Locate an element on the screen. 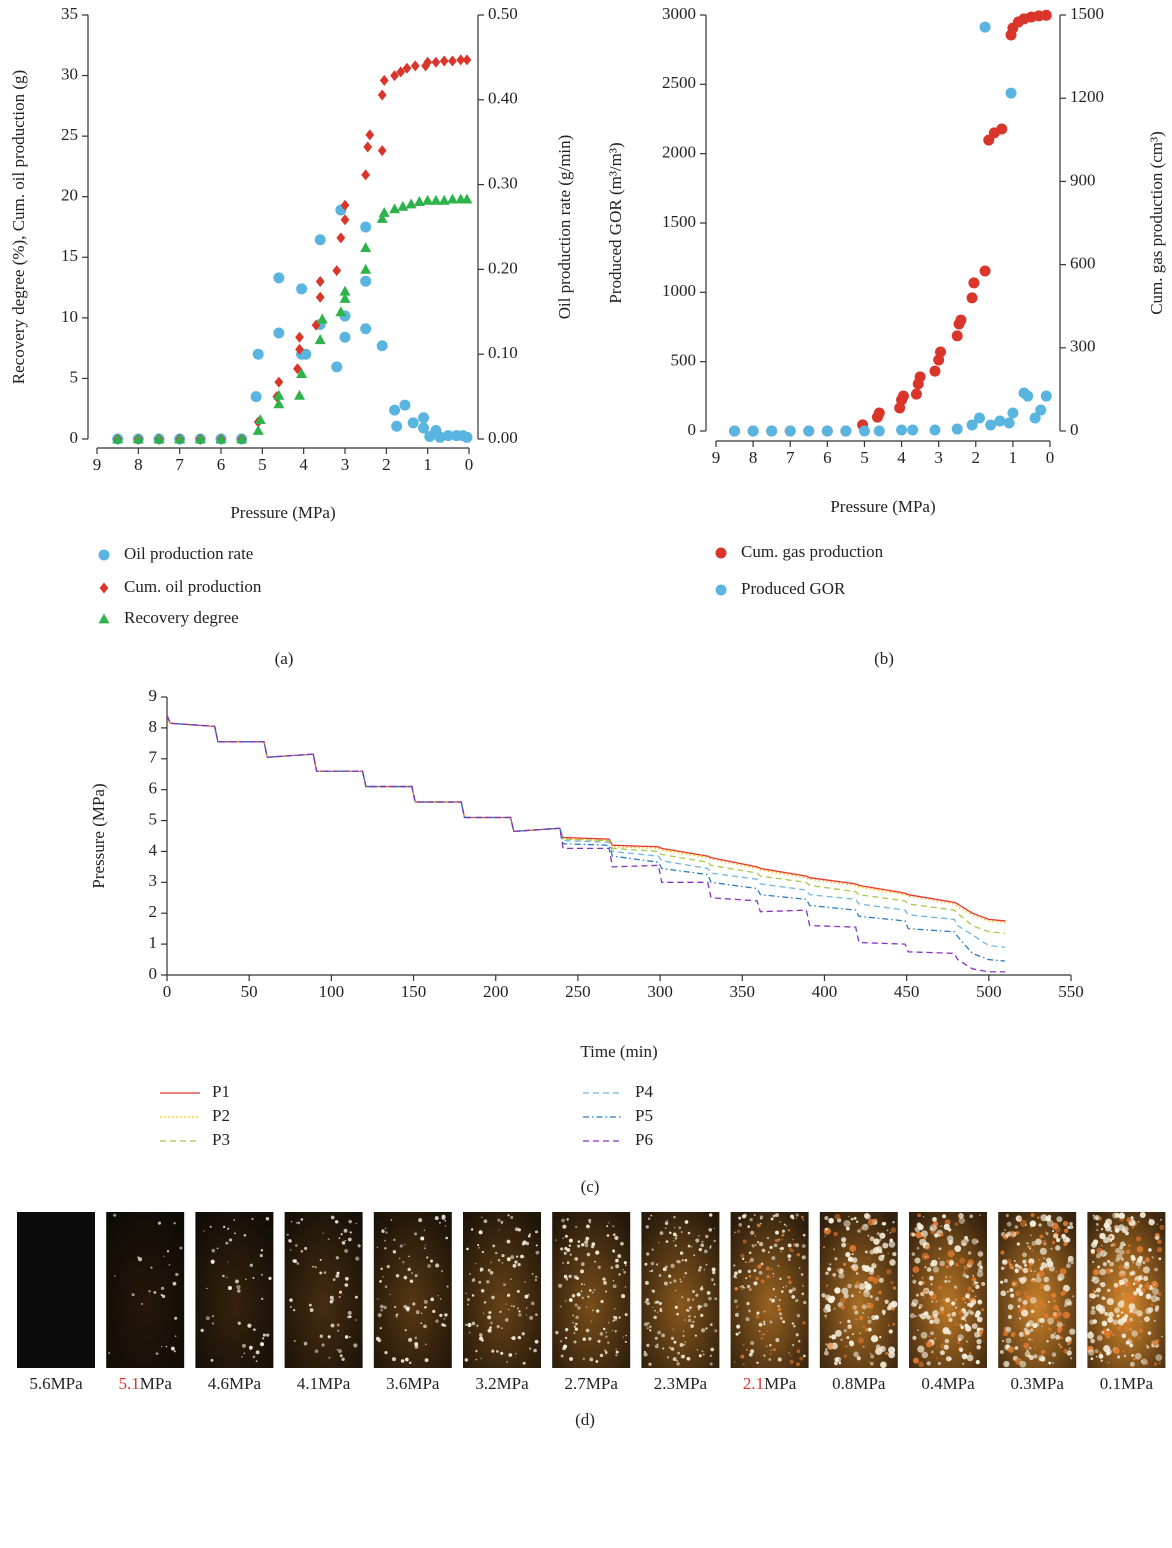 The height and width of the screenshot is (1548, 1172). frame-pressure: 2.3 is located at coordinates (664, 1383).